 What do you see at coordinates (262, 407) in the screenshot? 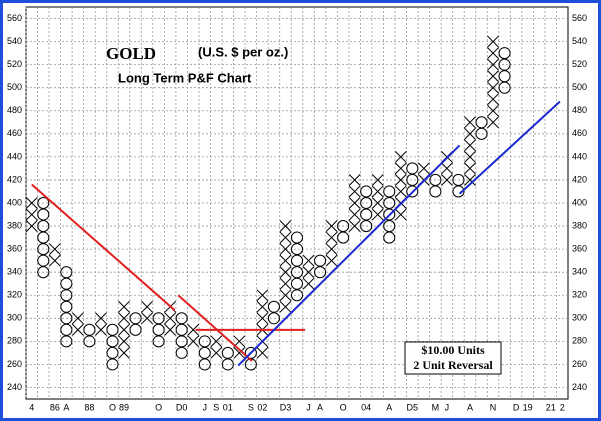
I see `x-tick-label: 02` at bounding box center [262, 407].